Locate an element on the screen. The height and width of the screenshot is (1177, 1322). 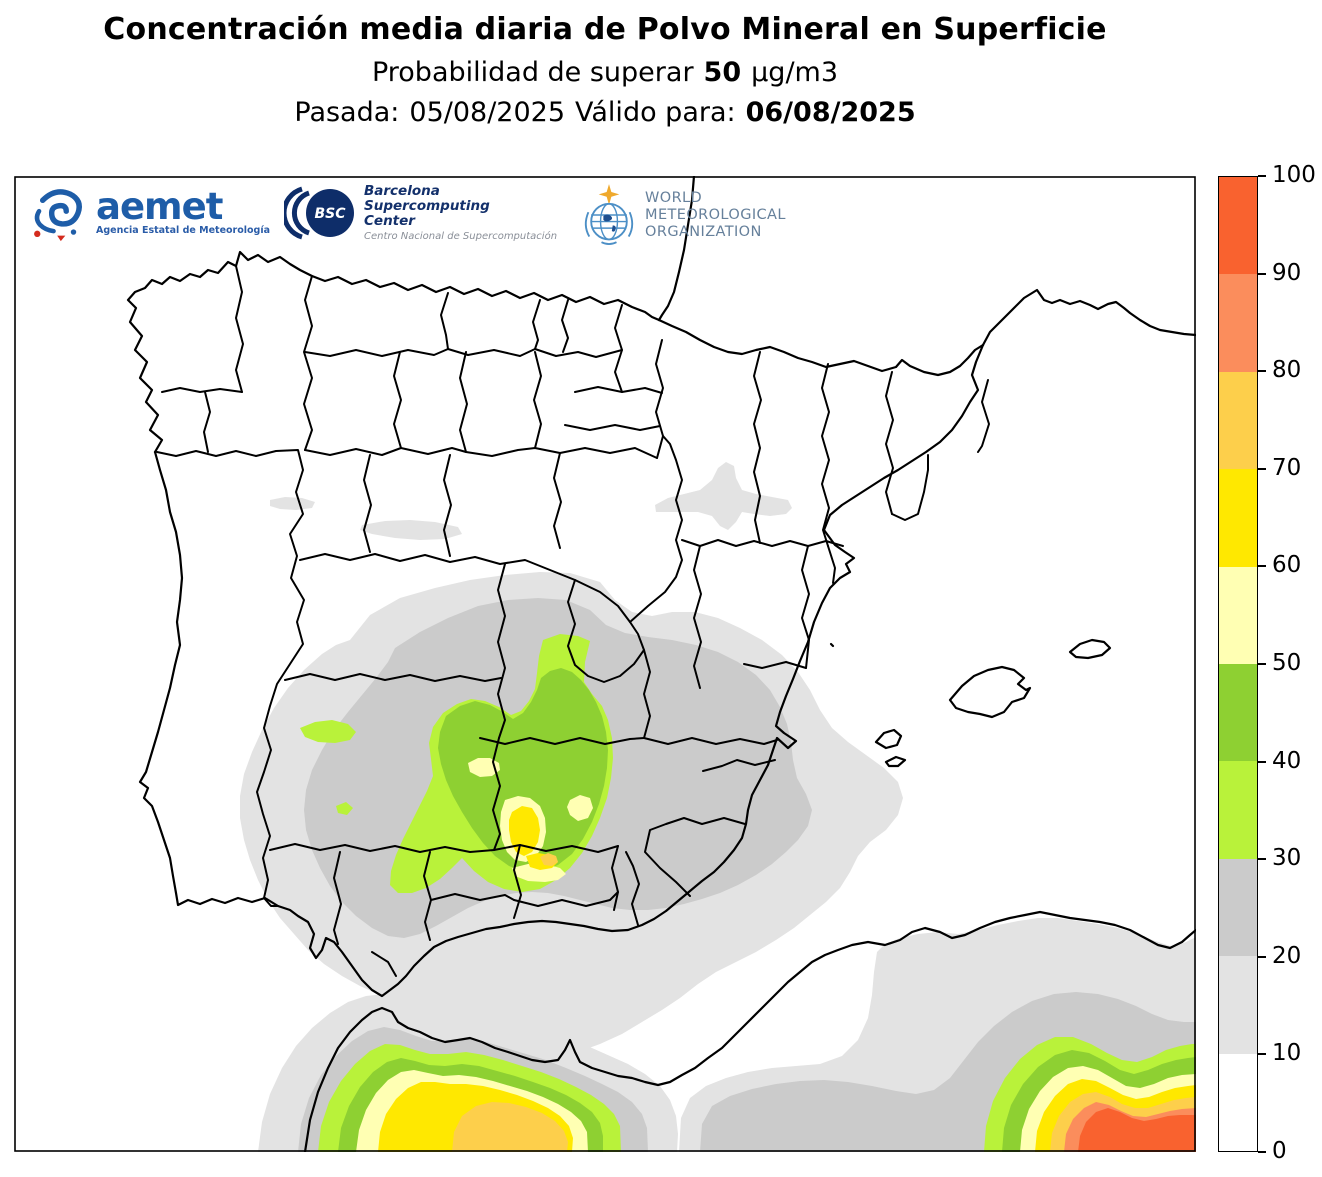
contour-10-ebro-valley is located at coordinates (723, 496).